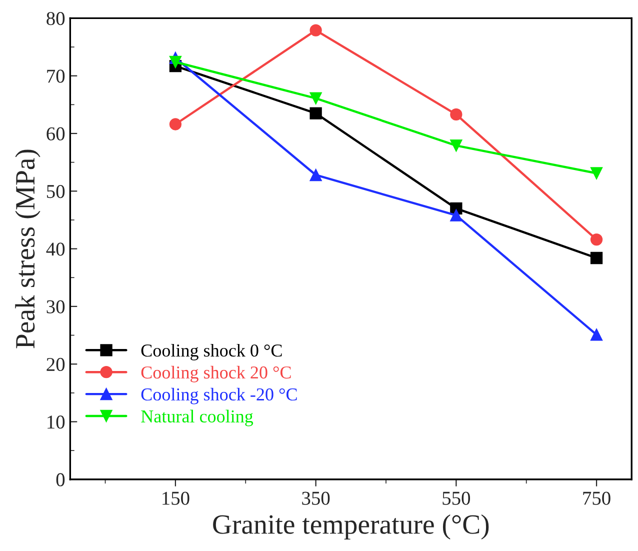 The width and height of the screenshot is (638, 551). Describe the element at coordinates (216, 374) in the screenshot. I see `legend-label: Cooling shock 20 °C` at that location.